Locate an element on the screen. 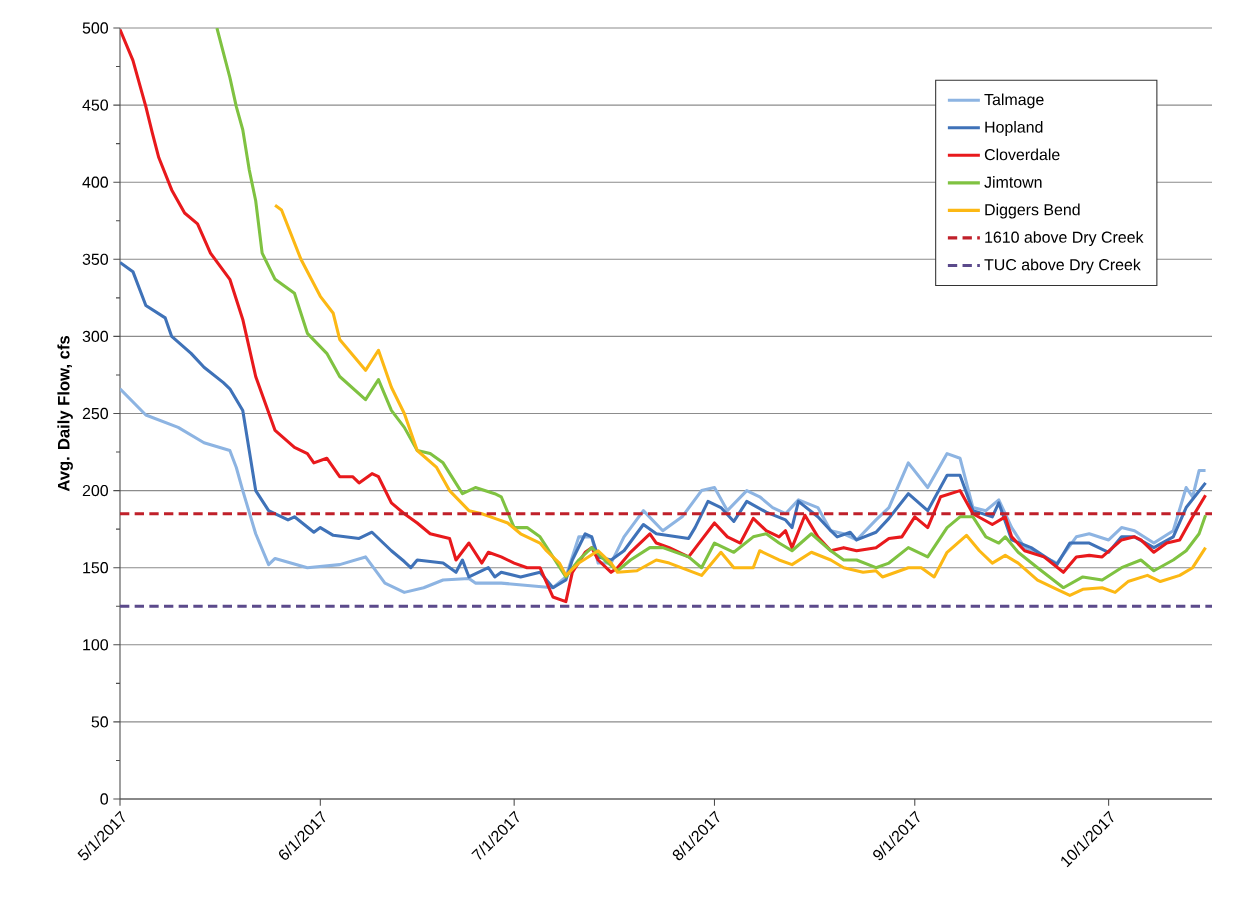 This screenshot has height=907, width=1248. y-tick-label: 250 is located at coordinates (95, 413).